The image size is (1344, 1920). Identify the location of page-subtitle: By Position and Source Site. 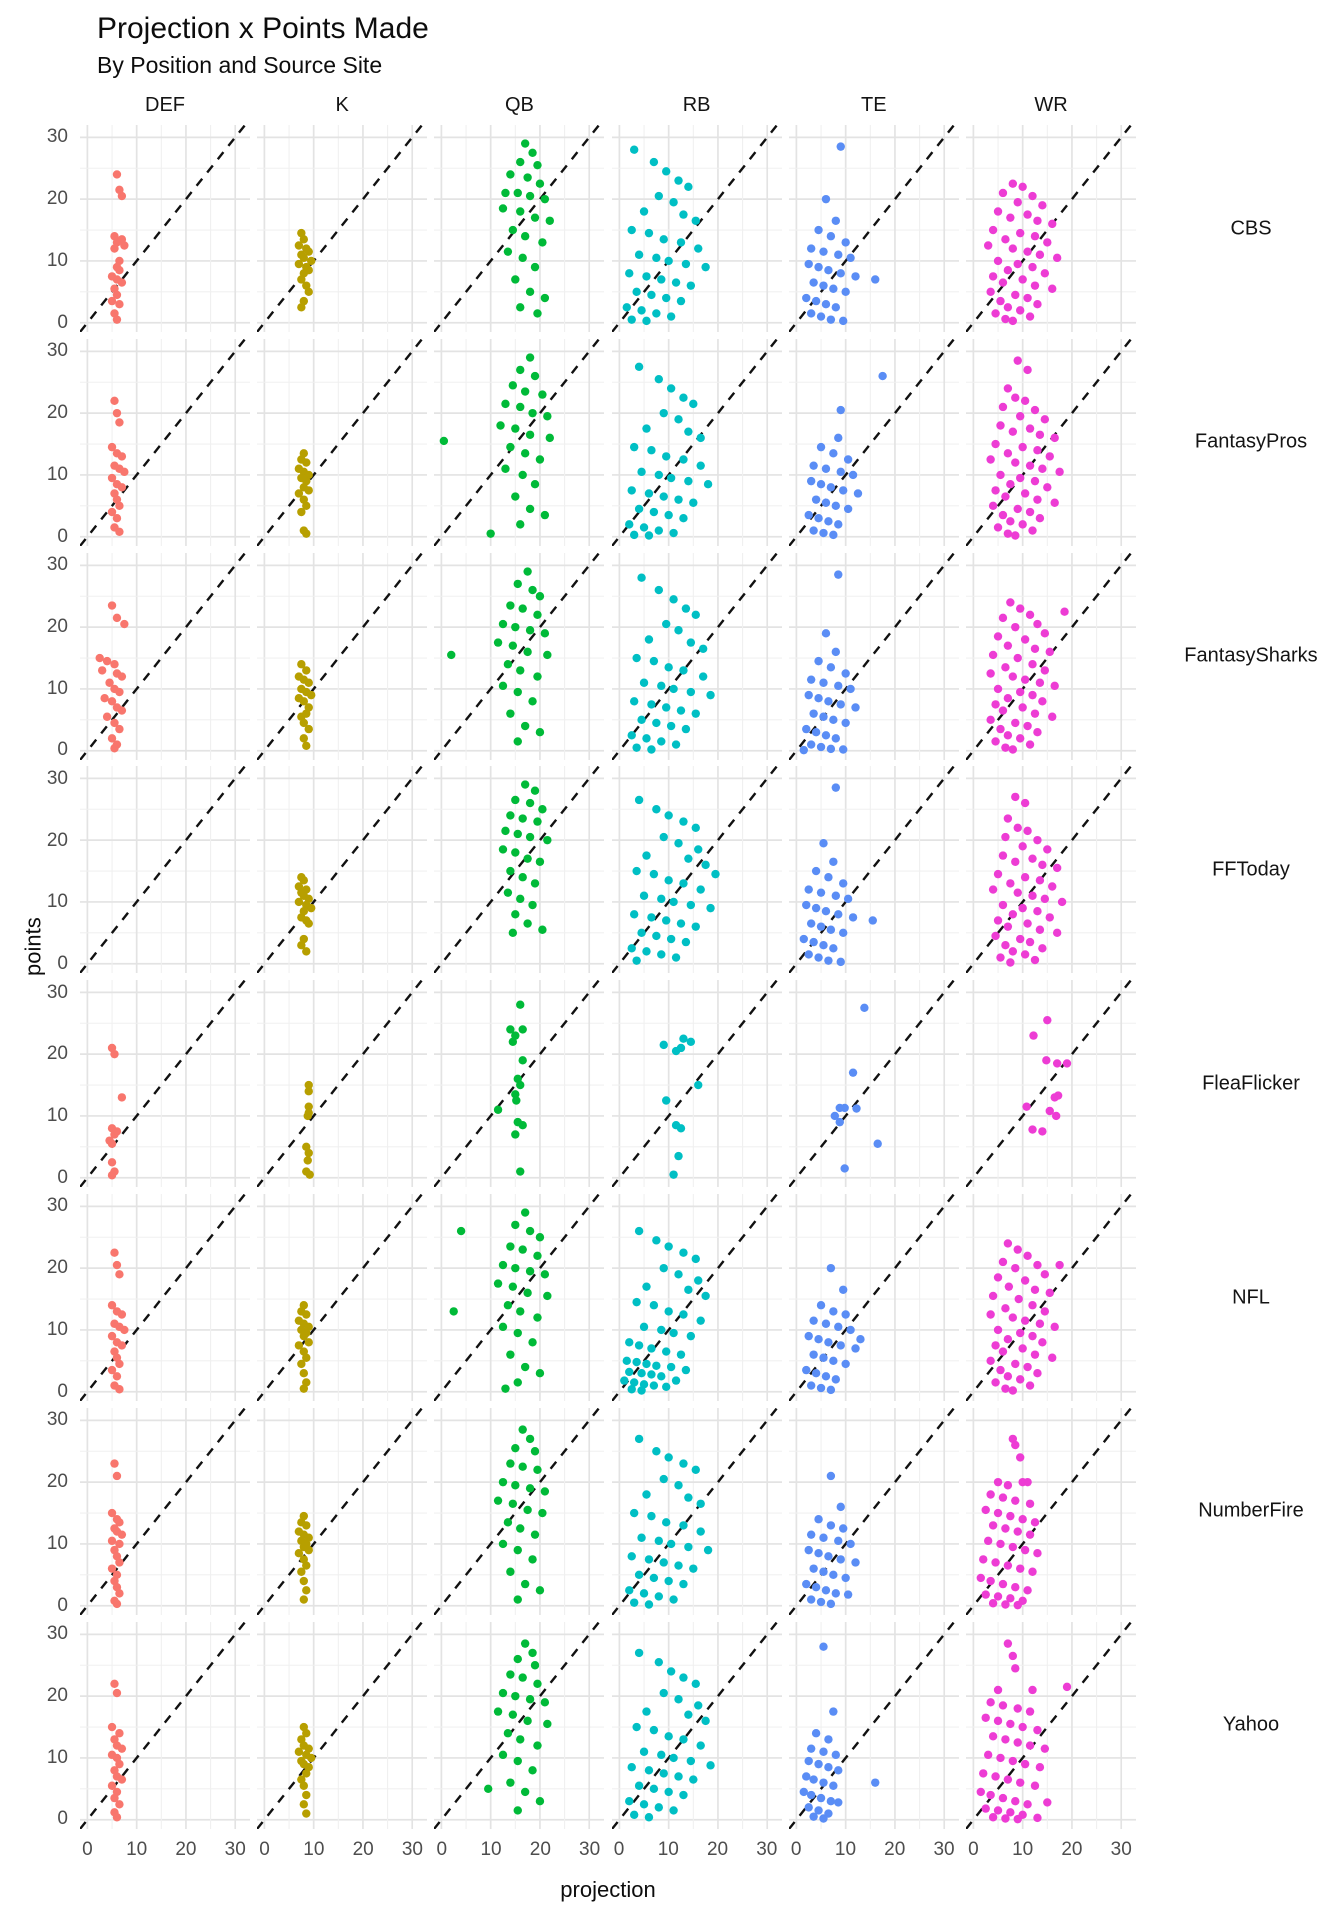
(240, 65).